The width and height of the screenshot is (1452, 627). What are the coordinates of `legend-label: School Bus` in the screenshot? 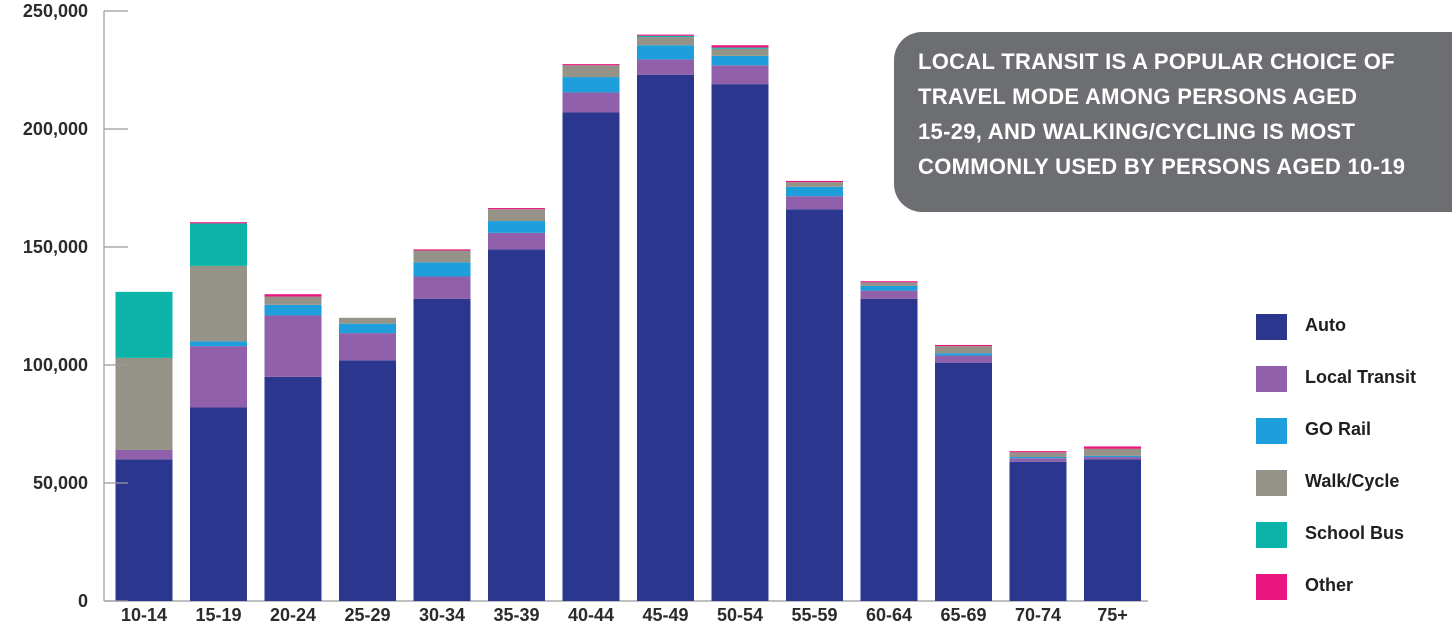 It's located at (1355, 533).